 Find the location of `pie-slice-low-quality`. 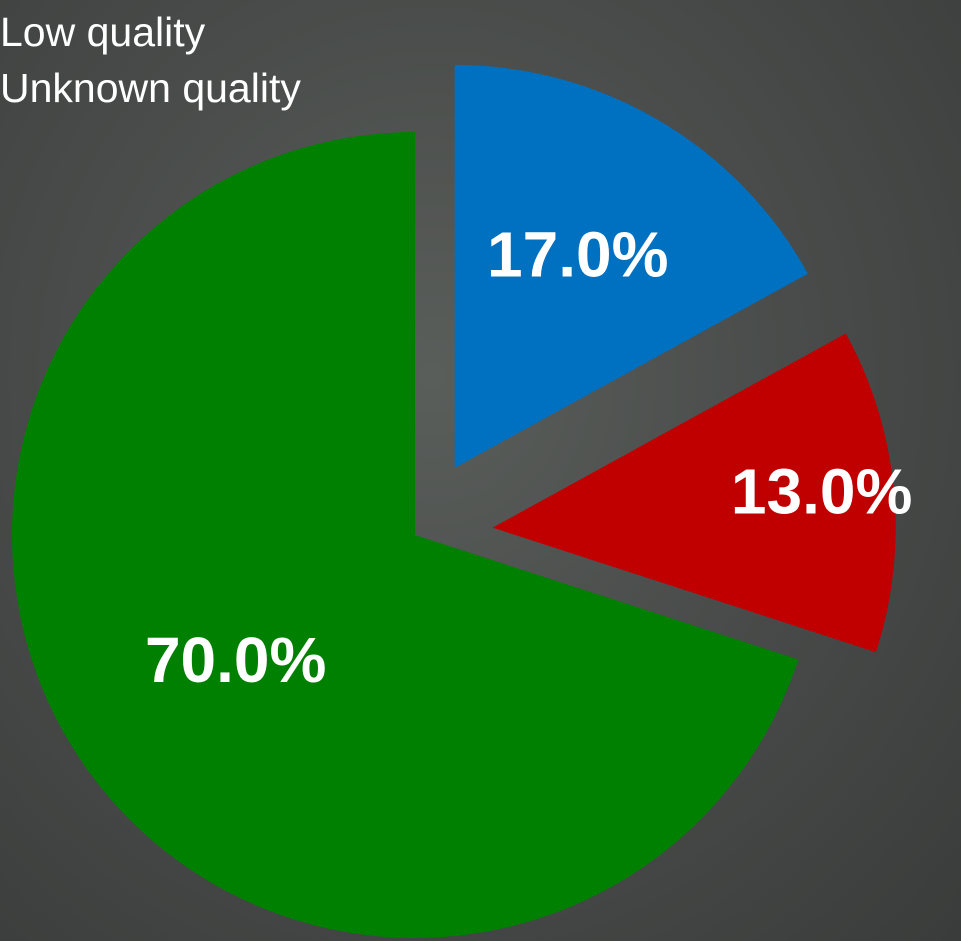

pie-slice-low-quality is located at coordinates (694, 493).